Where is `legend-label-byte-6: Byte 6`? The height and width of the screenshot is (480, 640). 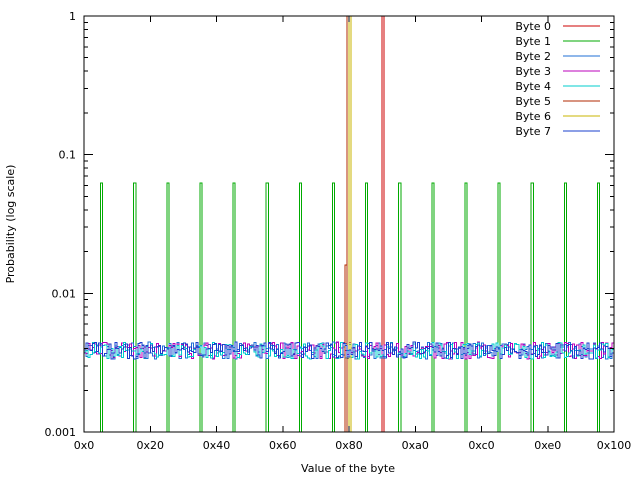 legend-label-byte-6: Byte 6 is located at coordinates (533, 116).